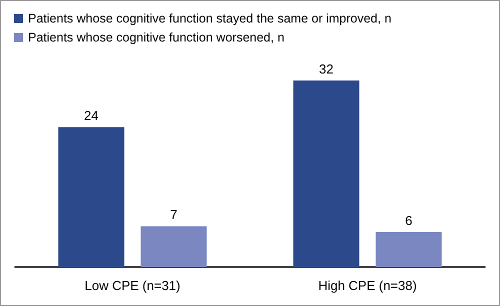  What do you see at coordinates (326, 68) in the screenshot?
I see `data-label: 32` at bounding box center [326, 68].